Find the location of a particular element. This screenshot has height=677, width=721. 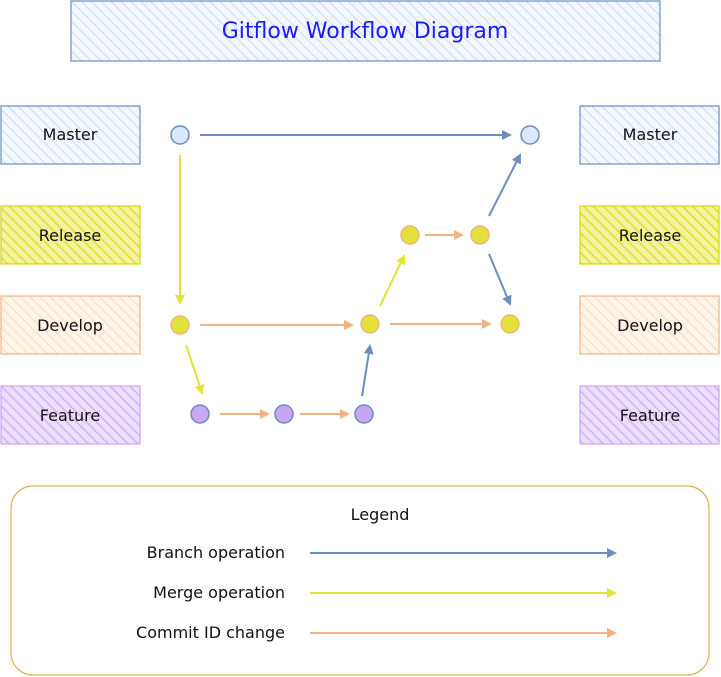

legend-title: Legend is located at coordinates (380, 514).